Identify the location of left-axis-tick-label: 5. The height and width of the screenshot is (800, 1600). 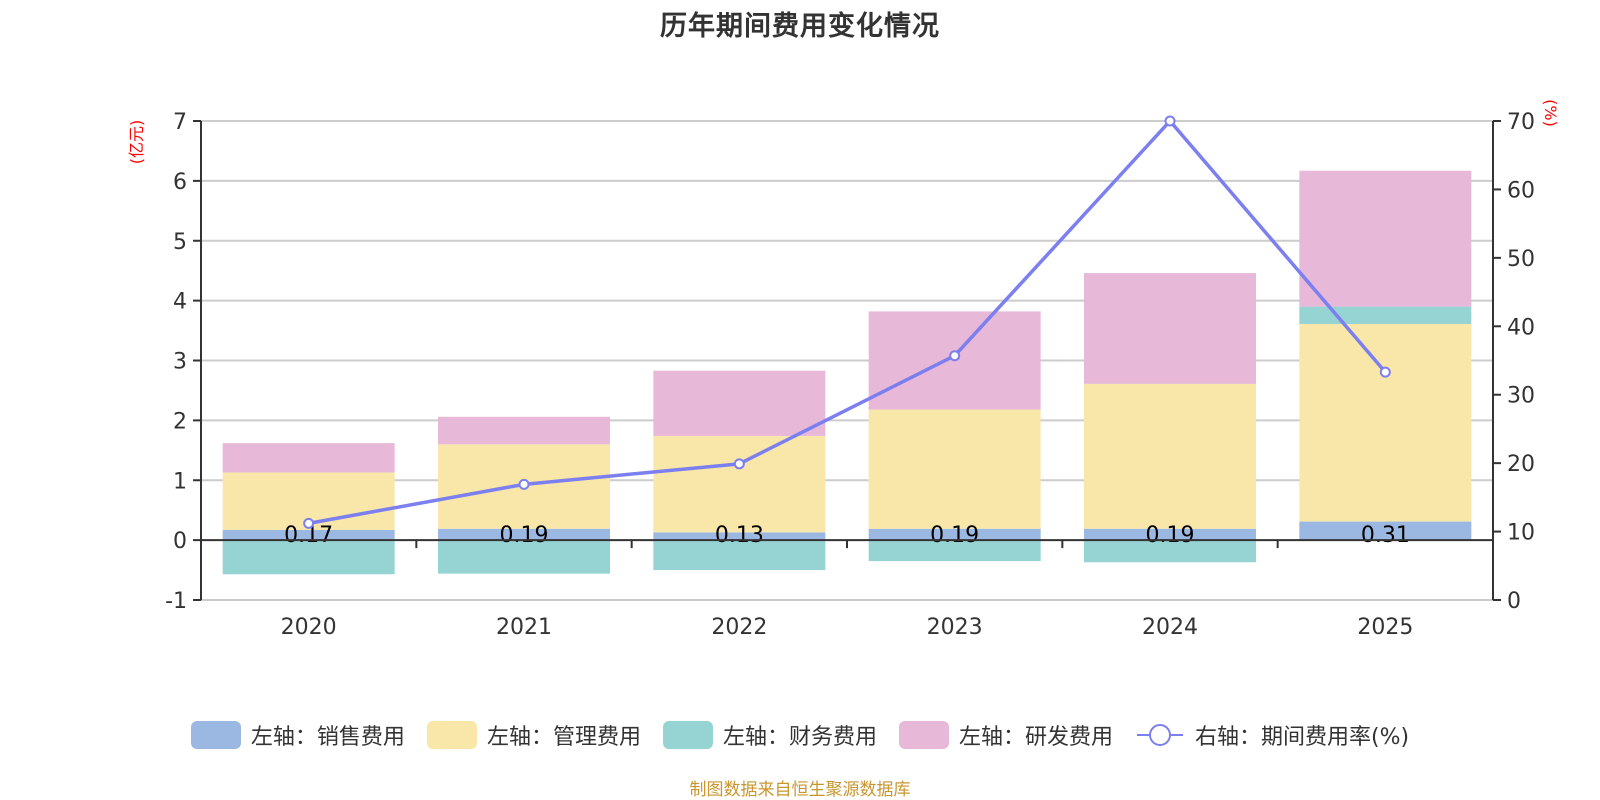
(180, 242).